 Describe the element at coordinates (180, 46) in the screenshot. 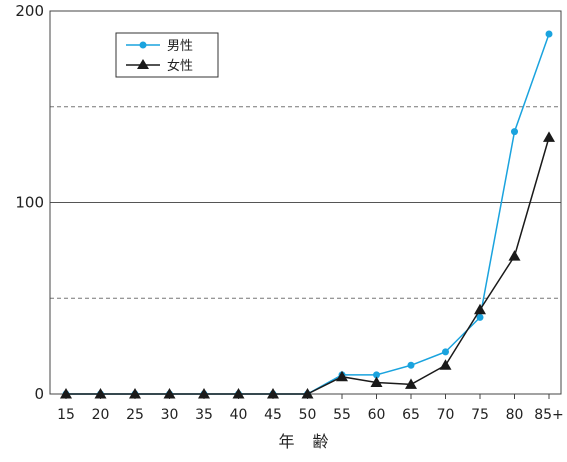

I see `legend-label-male: 男性` at that location.